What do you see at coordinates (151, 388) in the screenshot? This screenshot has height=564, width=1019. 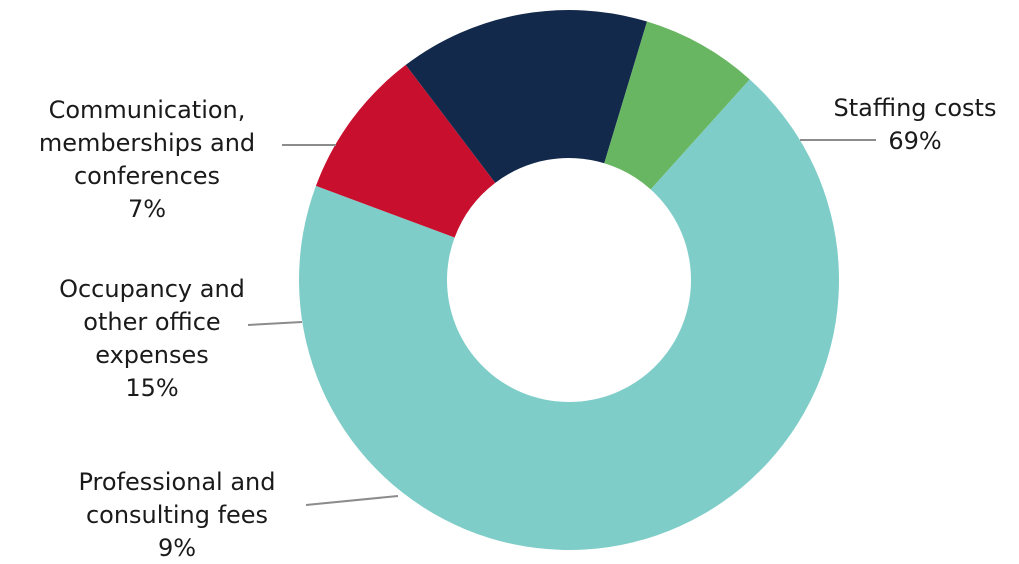 I see `slice-percent: 15%` at bounding box center [151, 388].